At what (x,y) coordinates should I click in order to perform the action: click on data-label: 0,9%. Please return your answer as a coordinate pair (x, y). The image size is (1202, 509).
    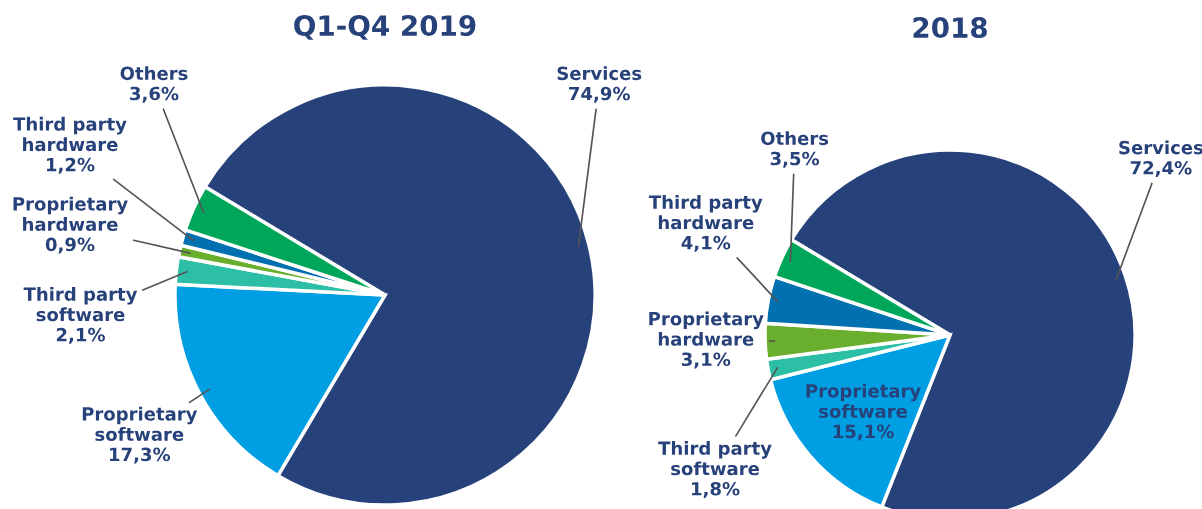
    Looking at the image, I should click on (70, 245).